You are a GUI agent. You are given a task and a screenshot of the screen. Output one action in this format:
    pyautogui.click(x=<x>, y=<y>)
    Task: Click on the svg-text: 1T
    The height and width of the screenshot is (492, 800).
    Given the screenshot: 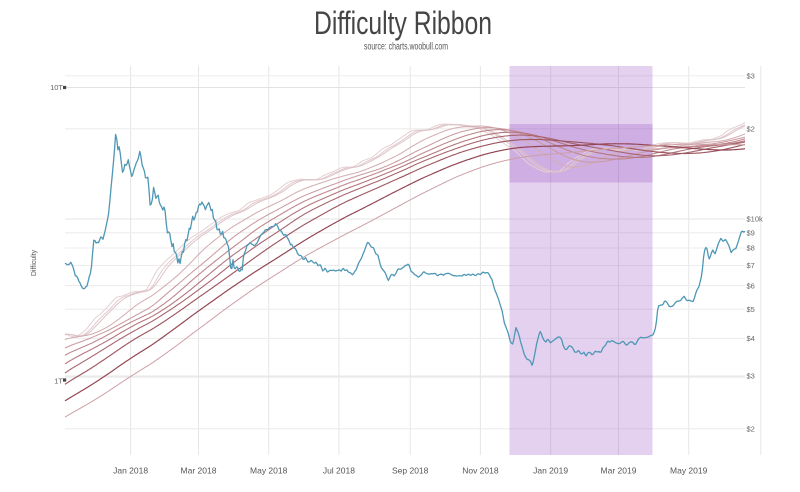 What is the action you would take?
    pyautogui.click(x=58, y=381)
    